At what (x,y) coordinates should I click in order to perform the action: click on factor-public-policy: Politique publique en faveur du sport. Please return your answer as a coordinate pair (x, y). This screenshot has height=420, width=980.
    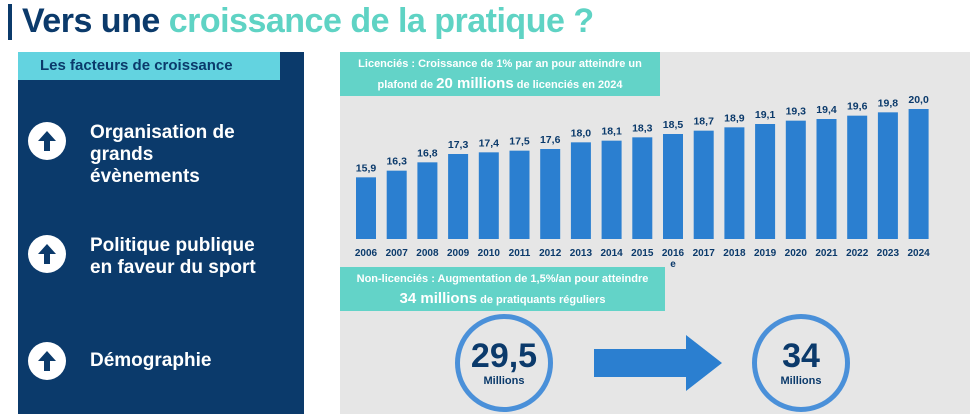
    Looking at the image, I should click on (154, 257).